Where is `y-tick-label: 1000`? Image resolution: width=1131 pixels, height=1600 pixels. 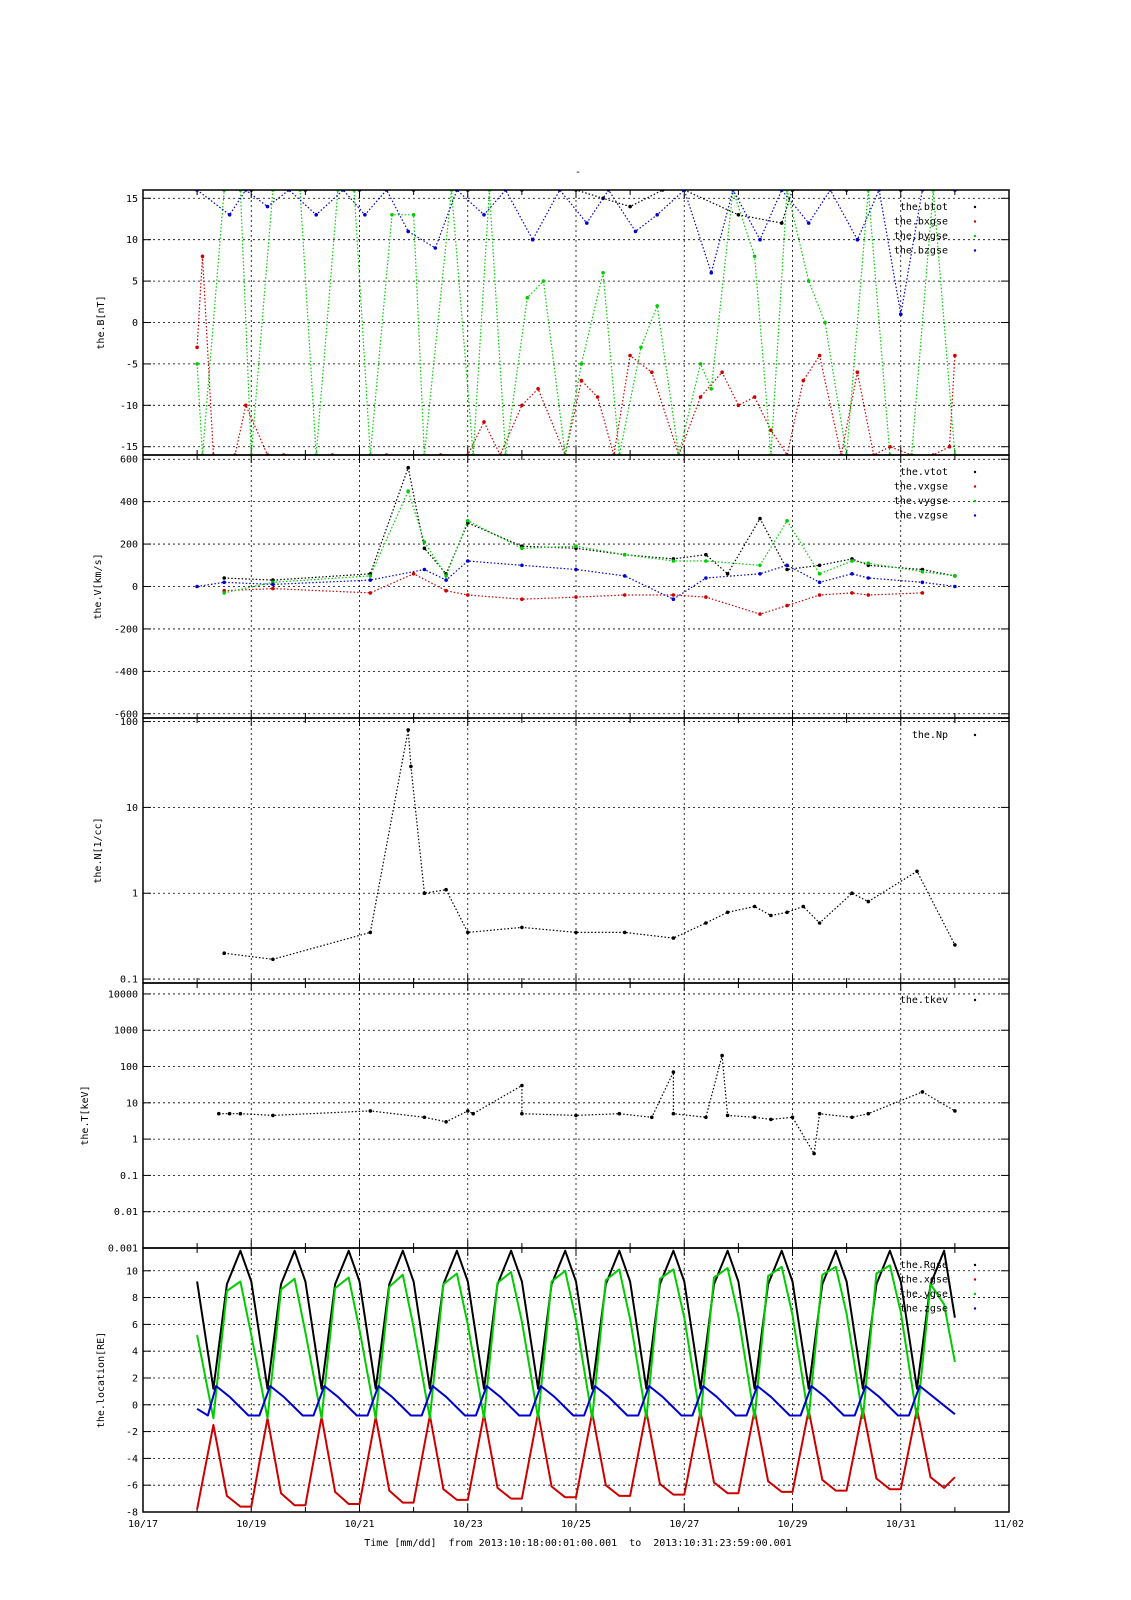 y-tick-label: 1000 is located at coordinates (126, 1031).